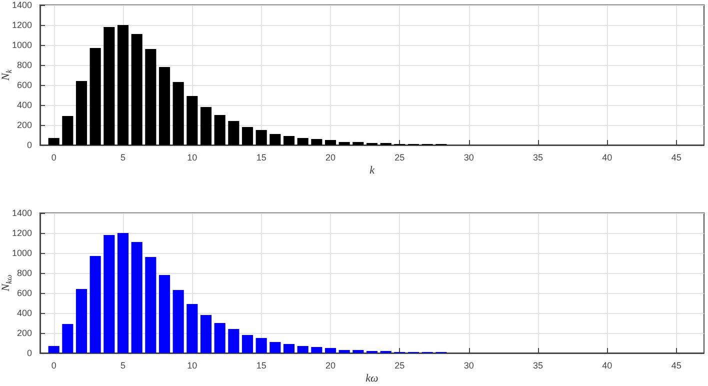 The image size is (708, 386). I want to click on x-axis-title: k, so click(373, 170).